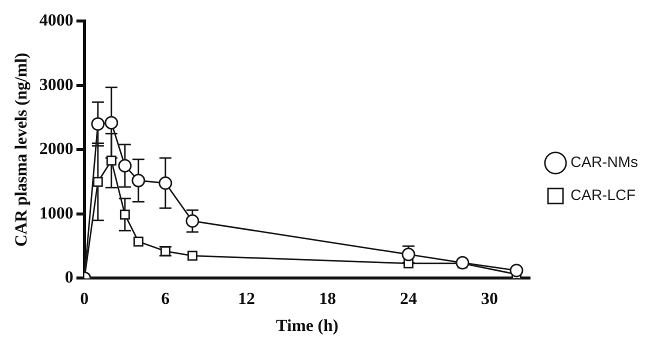 This screenshot has height=349, width=666. Describe the element at coordinates (409, 298) in the screenshot. I see `x-tick-label: 24` at that location.